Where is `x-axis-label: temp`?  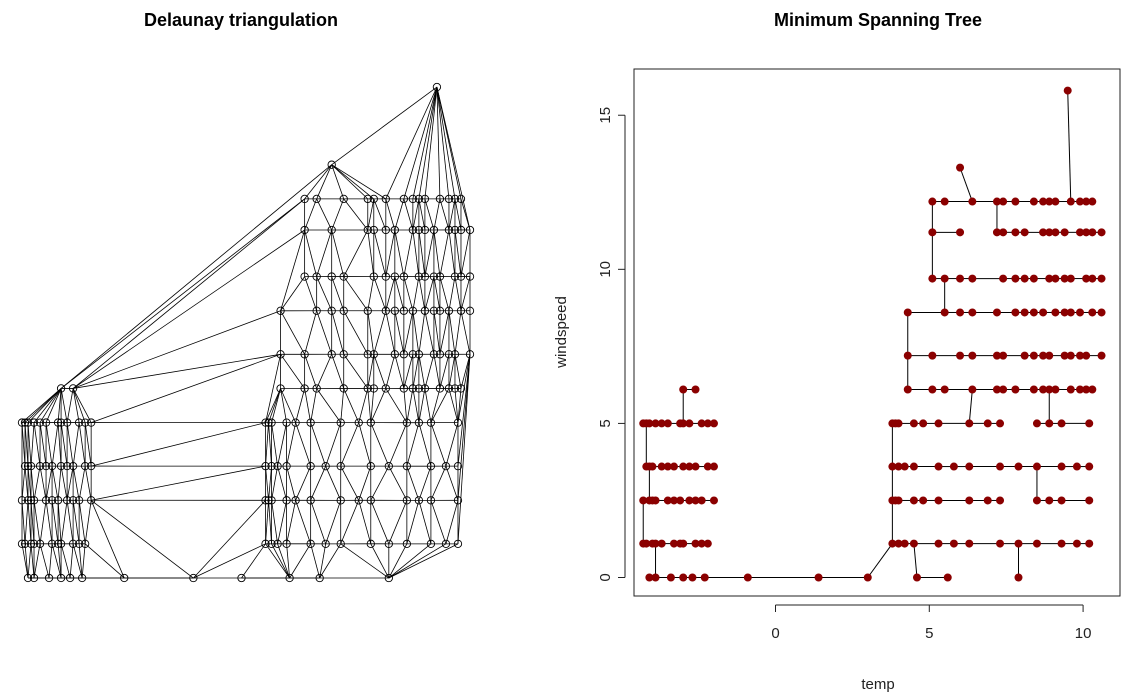 x-axis-label: temp is located at coordinates (877, 684).